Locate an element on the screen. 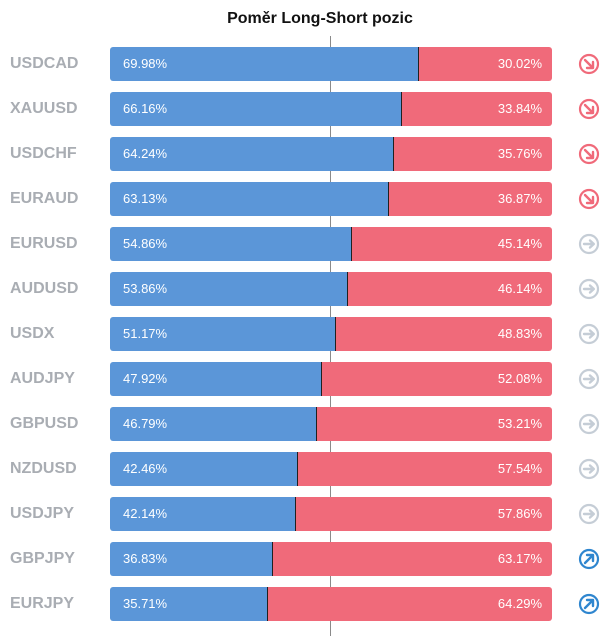 The width and height of the screenshot is (612, 638). short-percent-label: 33.84% is located at coordinates (519, 108).